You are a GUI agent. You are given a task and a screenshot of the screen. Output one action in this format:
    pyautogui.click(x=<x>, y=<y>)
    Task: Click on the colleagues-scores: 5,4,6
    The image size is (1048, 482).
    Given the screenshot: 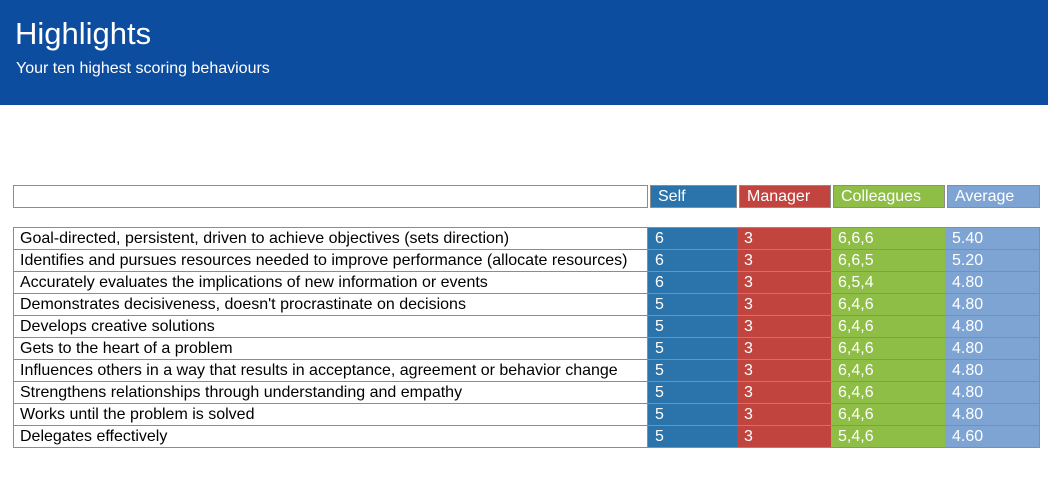 What is the action you would take?
    pyautogui.click(x=888, y=436)
    